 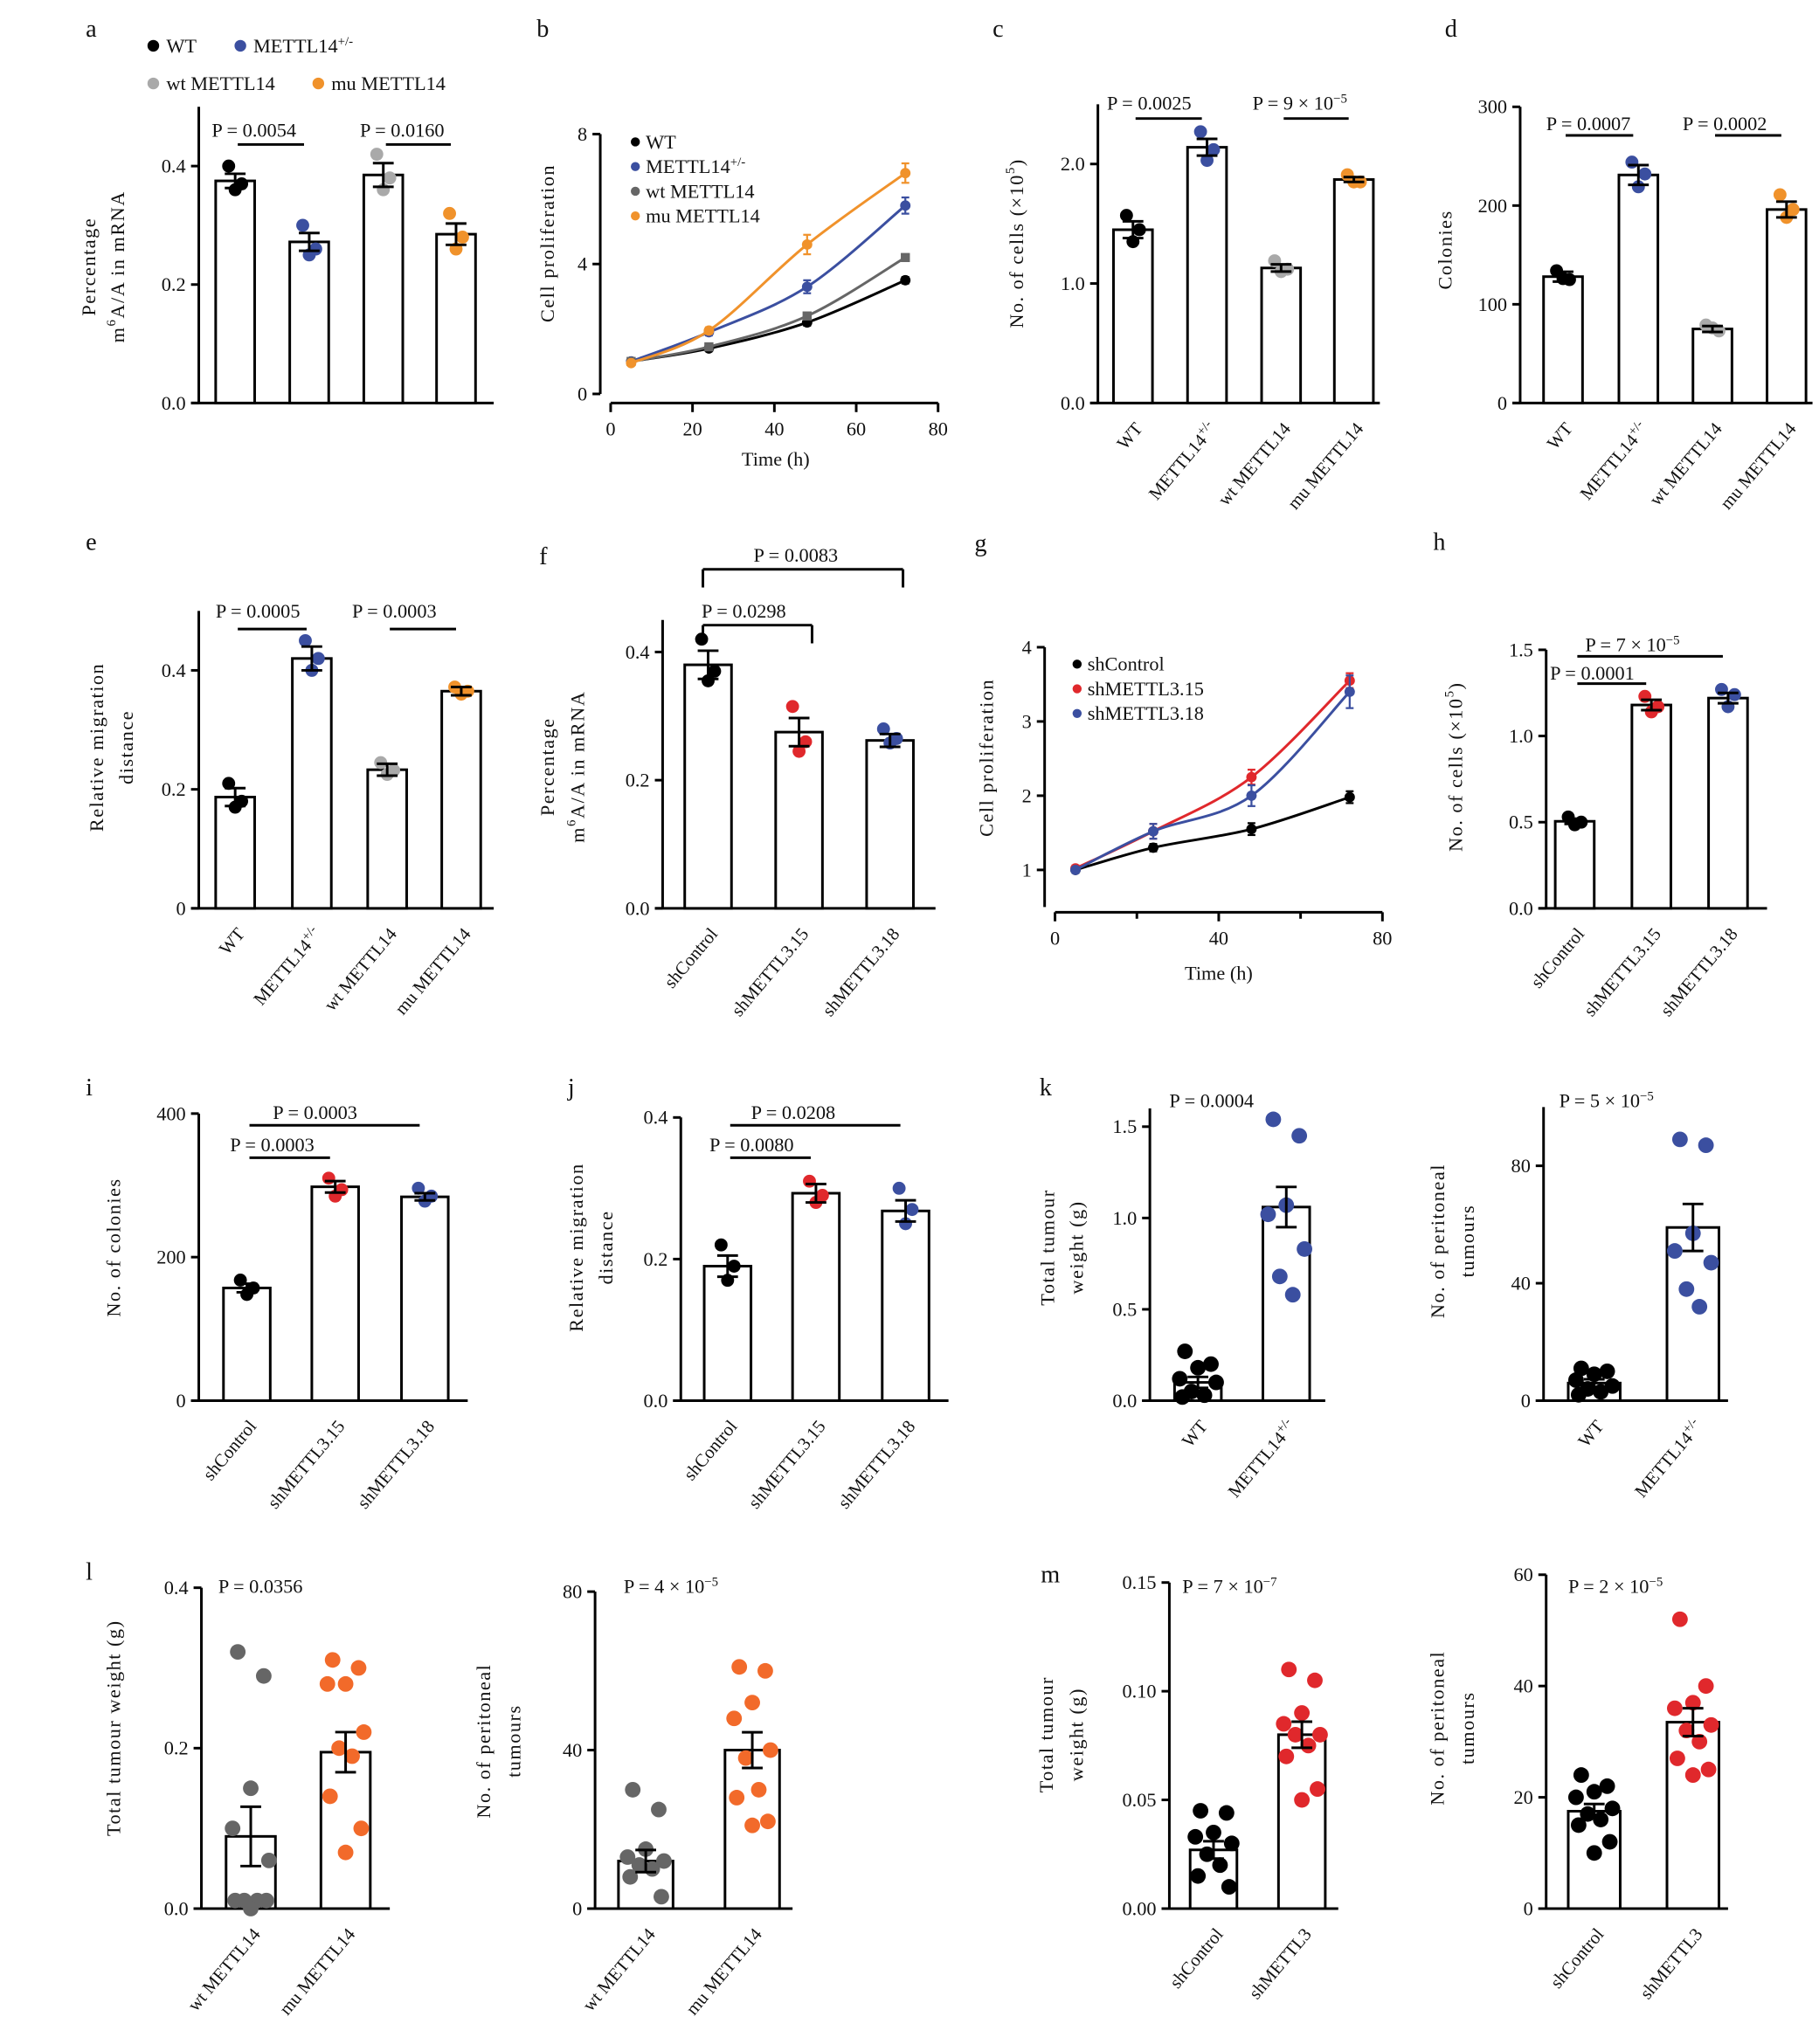 I want to click on x-tick-label: wt METTL14, so click(x=1254, y=464).